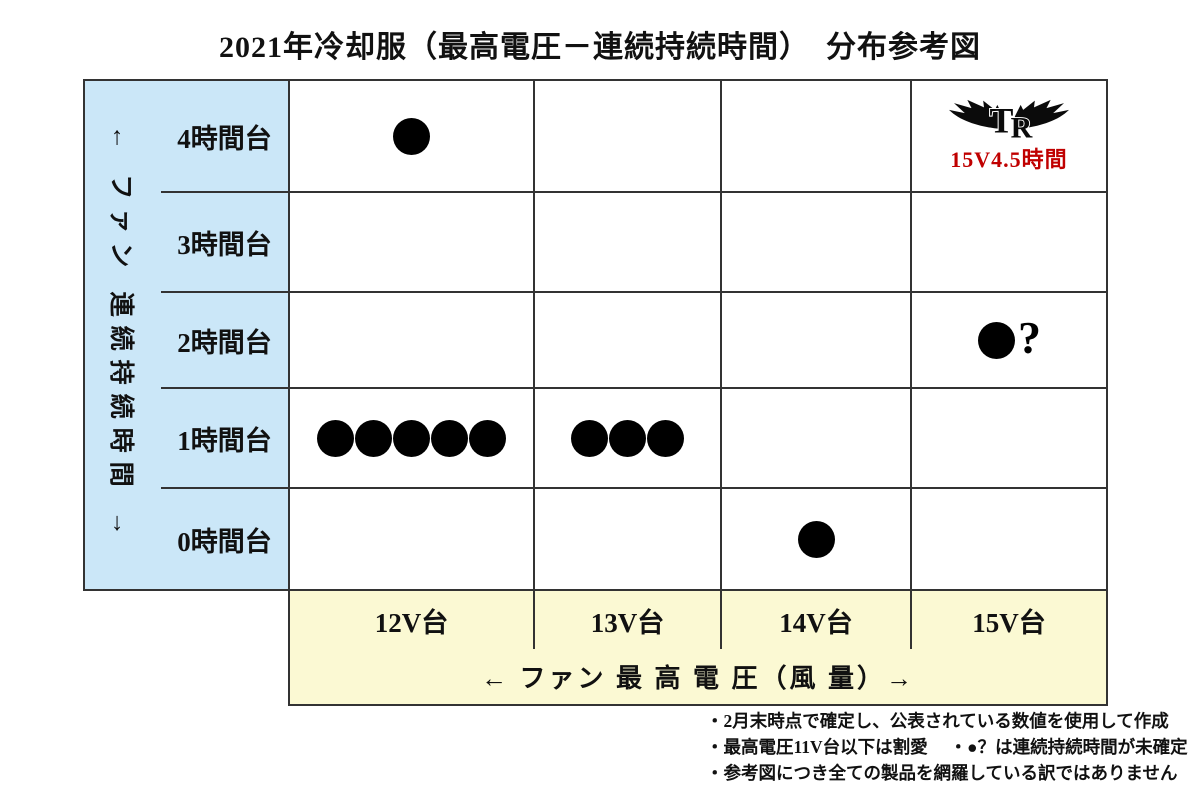  What do you see at coordinates (600, 47) in the screenshot?
I see `chart-title: 2021年冷却服（最高電圧－連続持続時間） 分布参考図` at bounding box center [600, 47].